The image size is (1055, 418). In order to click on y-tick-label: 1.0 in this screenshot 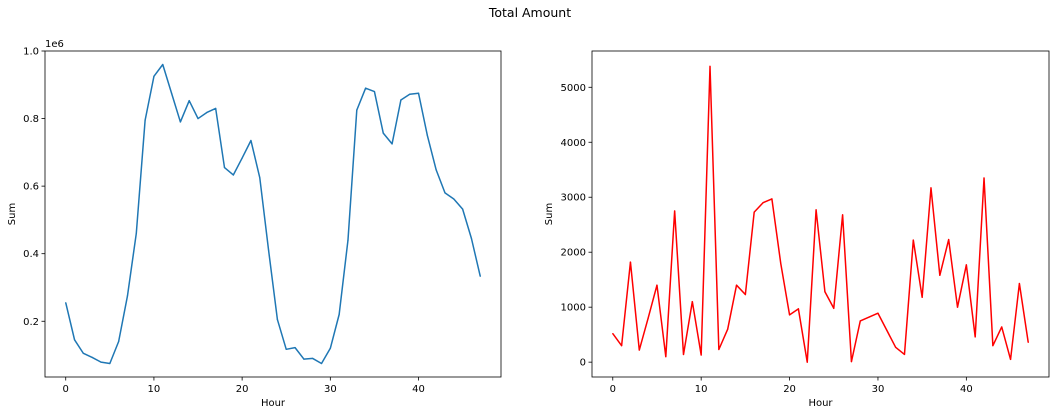, I will do `click(31, 52)`.